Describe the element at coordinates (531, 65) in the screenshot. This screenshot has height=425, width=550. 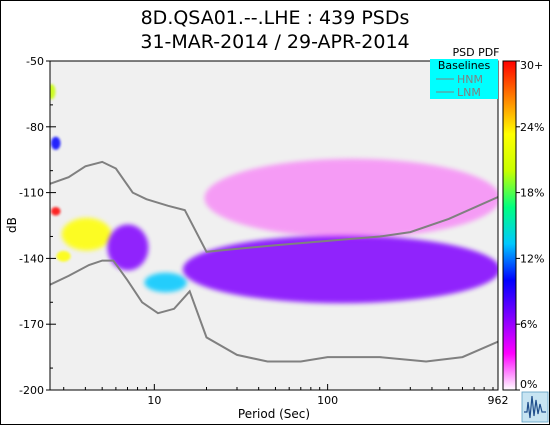
I see `colorbar-tick-label: 30+` at that location.